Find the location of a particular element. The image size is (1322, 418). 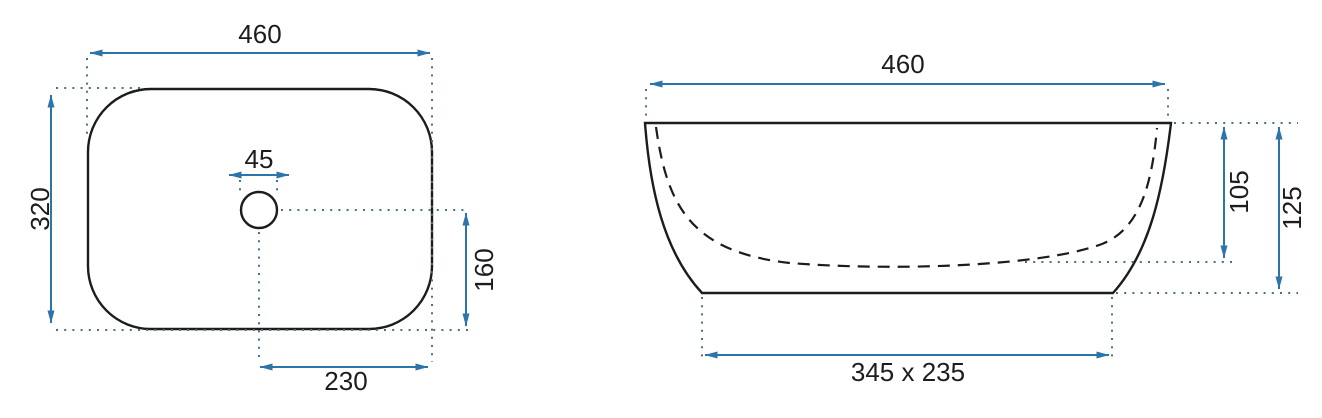

label-overall-height: 125 is located at coordinates (1292, 207).